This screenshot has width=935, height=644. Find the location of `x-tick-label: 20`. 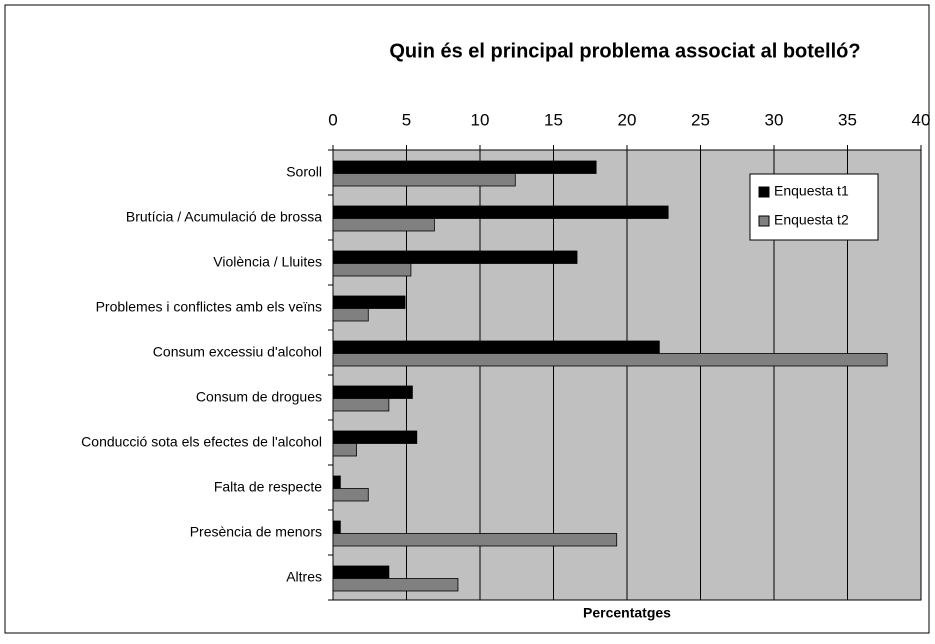

x-tick-label: 20 is located at coordinates (627, 119).